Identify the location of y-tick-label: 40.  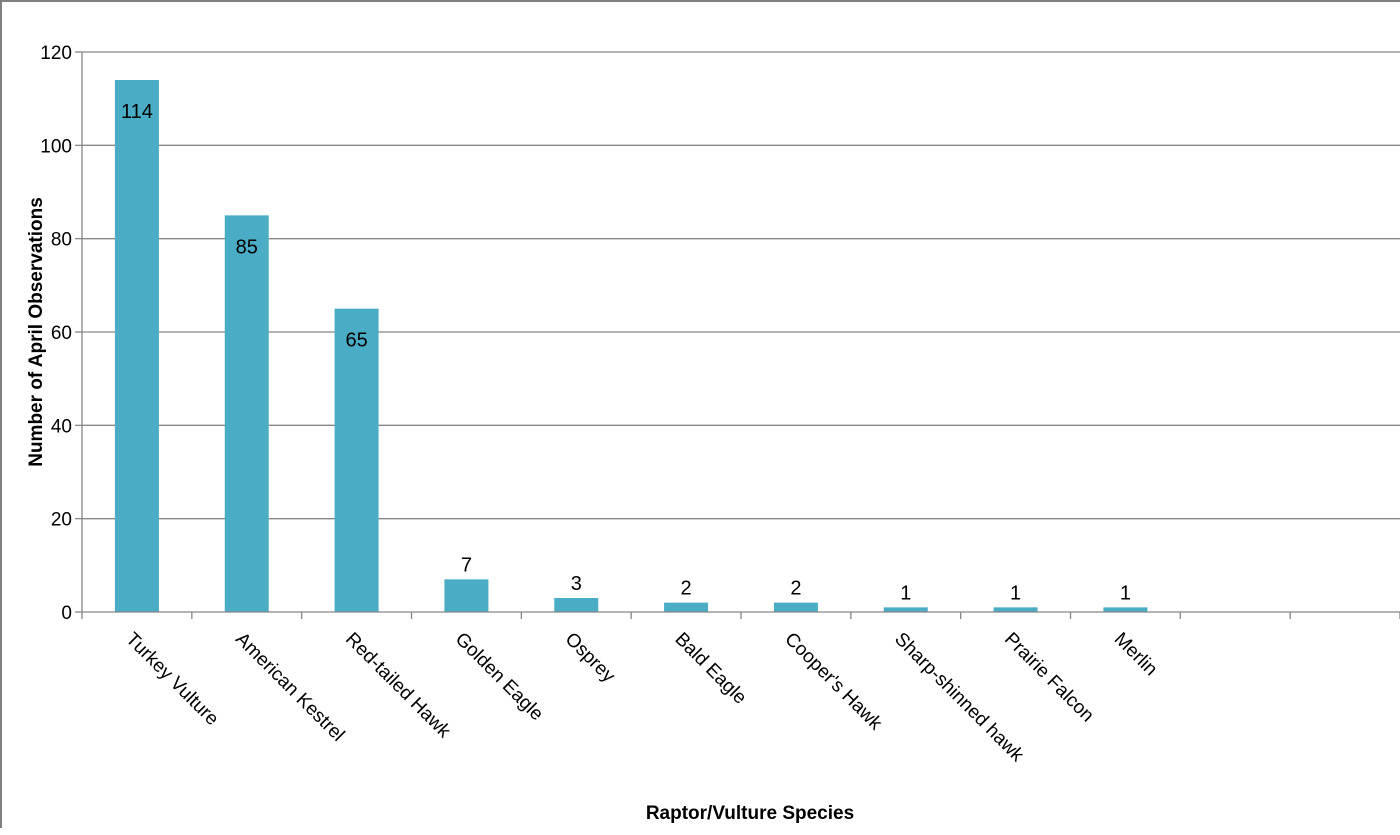
(61, 426).